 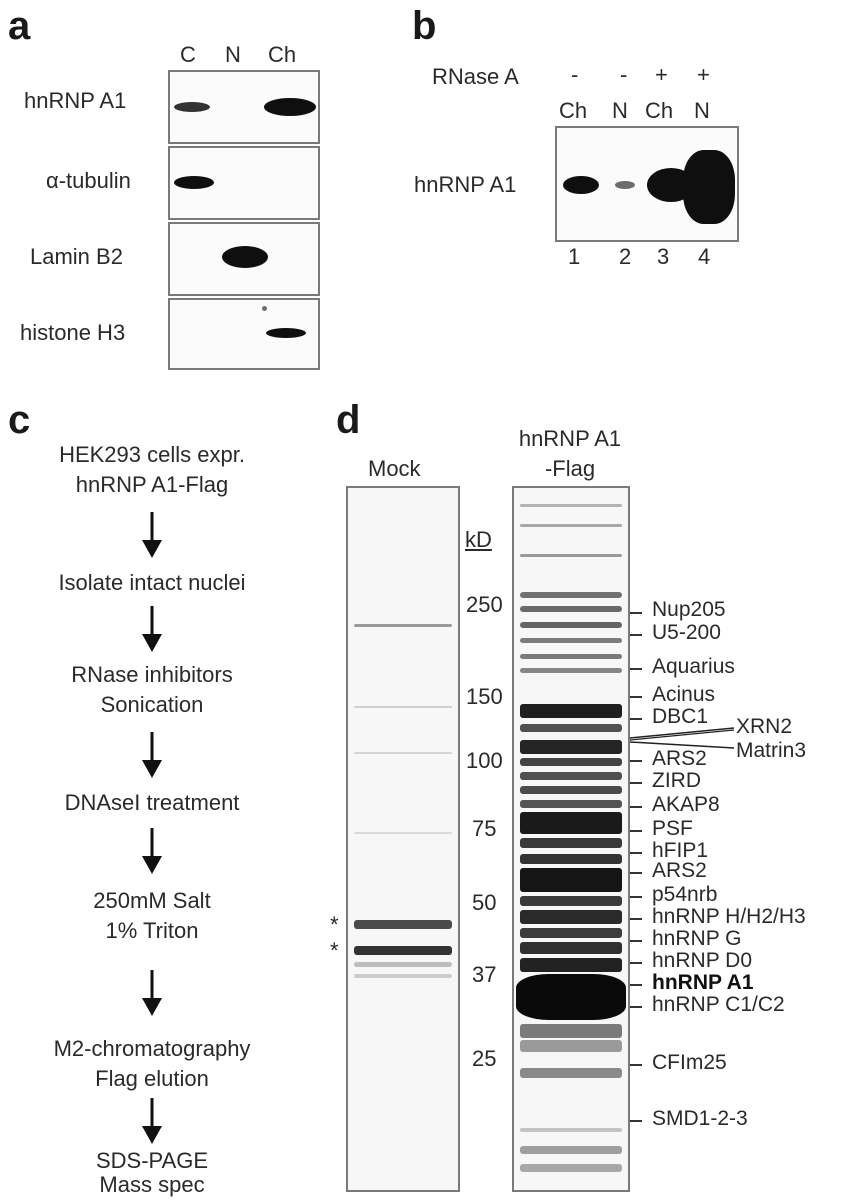 What do you see at coordinates (679, 870) in the screenshot?
I see `protein-ars2-2: ARS2` at bounding box center [679, 870].